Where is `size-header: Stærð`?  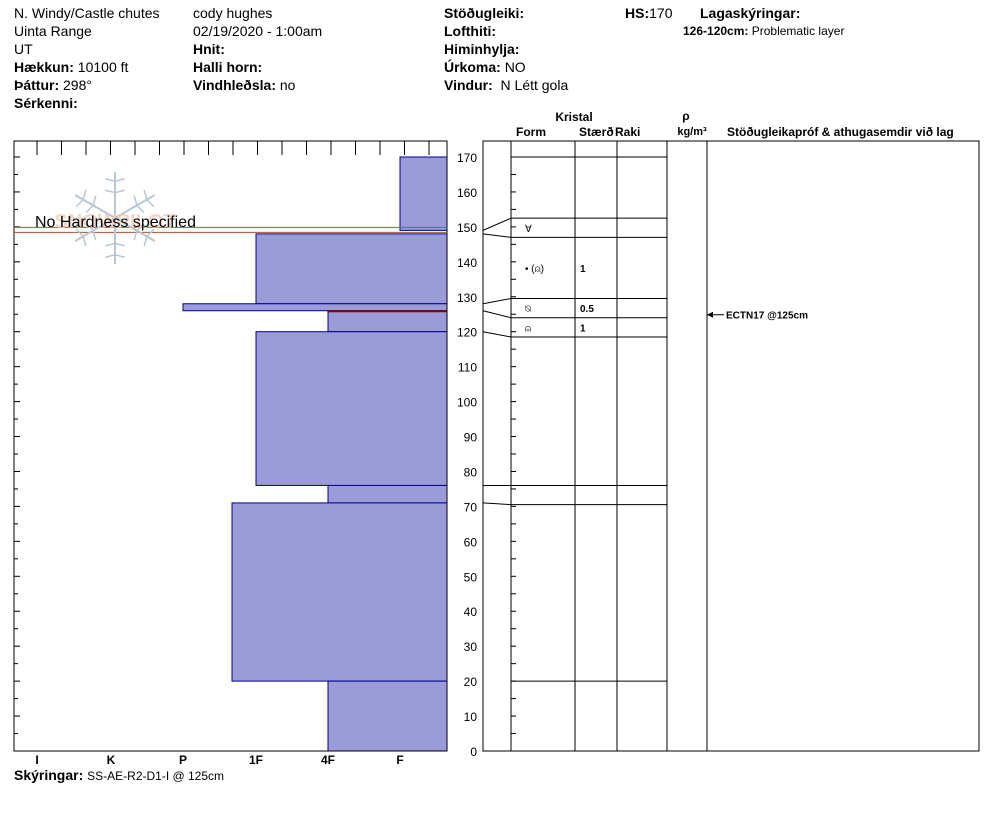 size-header: Stærð is located at coordinates (596, 132).